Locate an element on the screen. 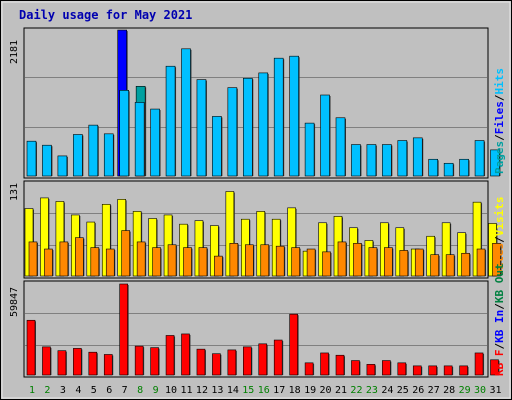  legend-sites: Sites is located at coordinates (499, 259).